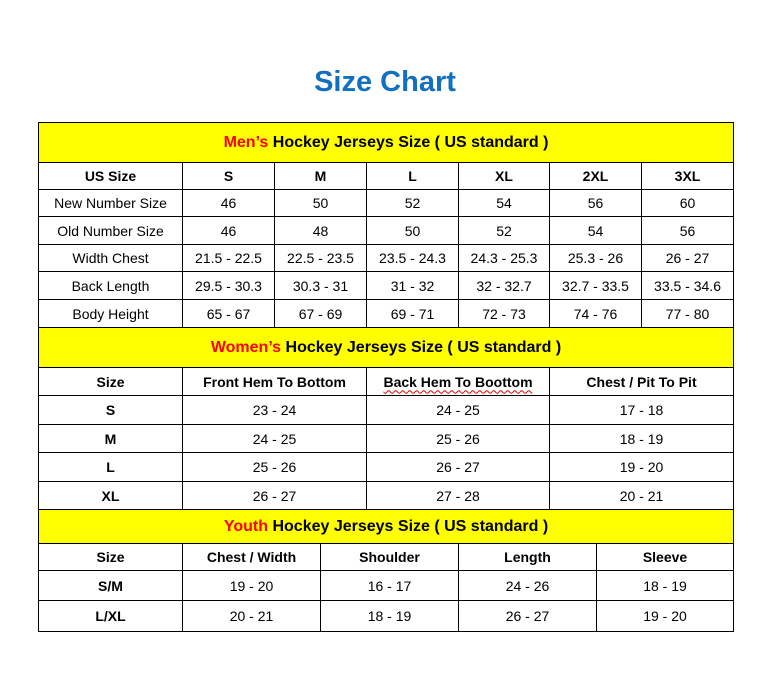  What do you see at coordinates (504, 313) in the screenshot?
I see `table-cell: 72 - 73` at bounding box center [504, 313].